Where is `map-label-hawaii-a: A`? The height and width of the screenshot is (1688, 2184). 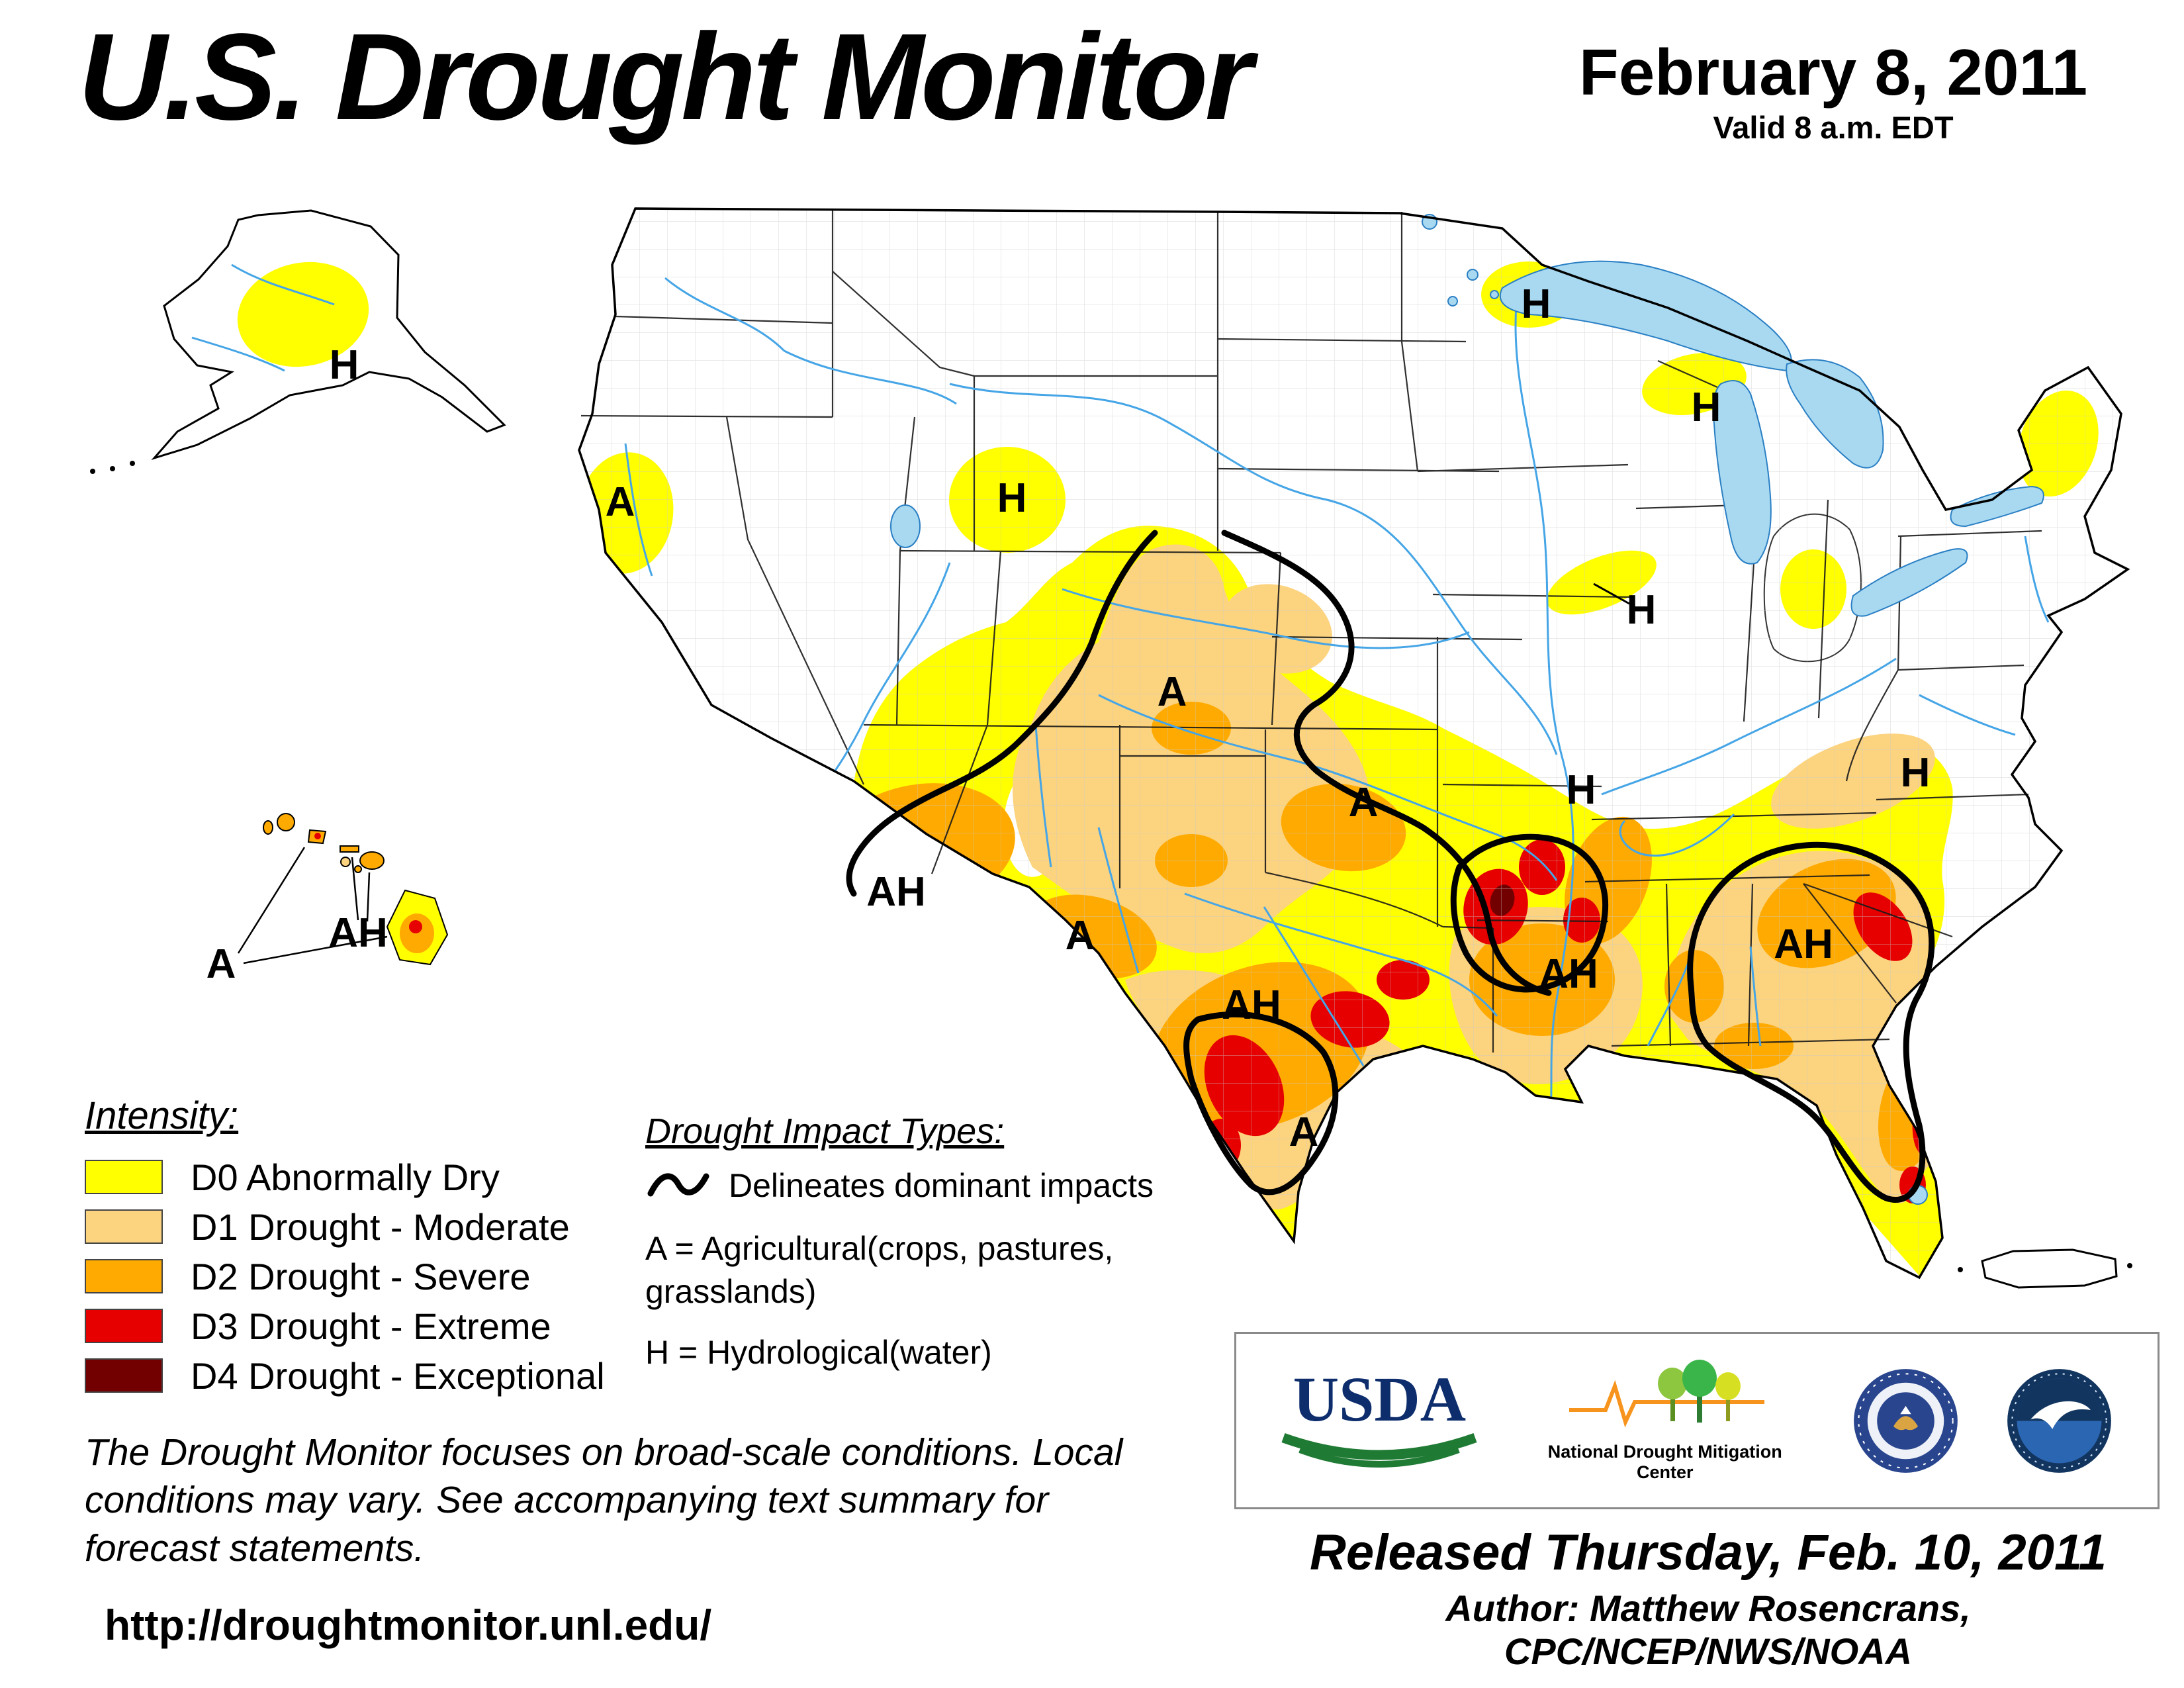 map-label-hawaii-a: A is located at coordinates (221, 964).